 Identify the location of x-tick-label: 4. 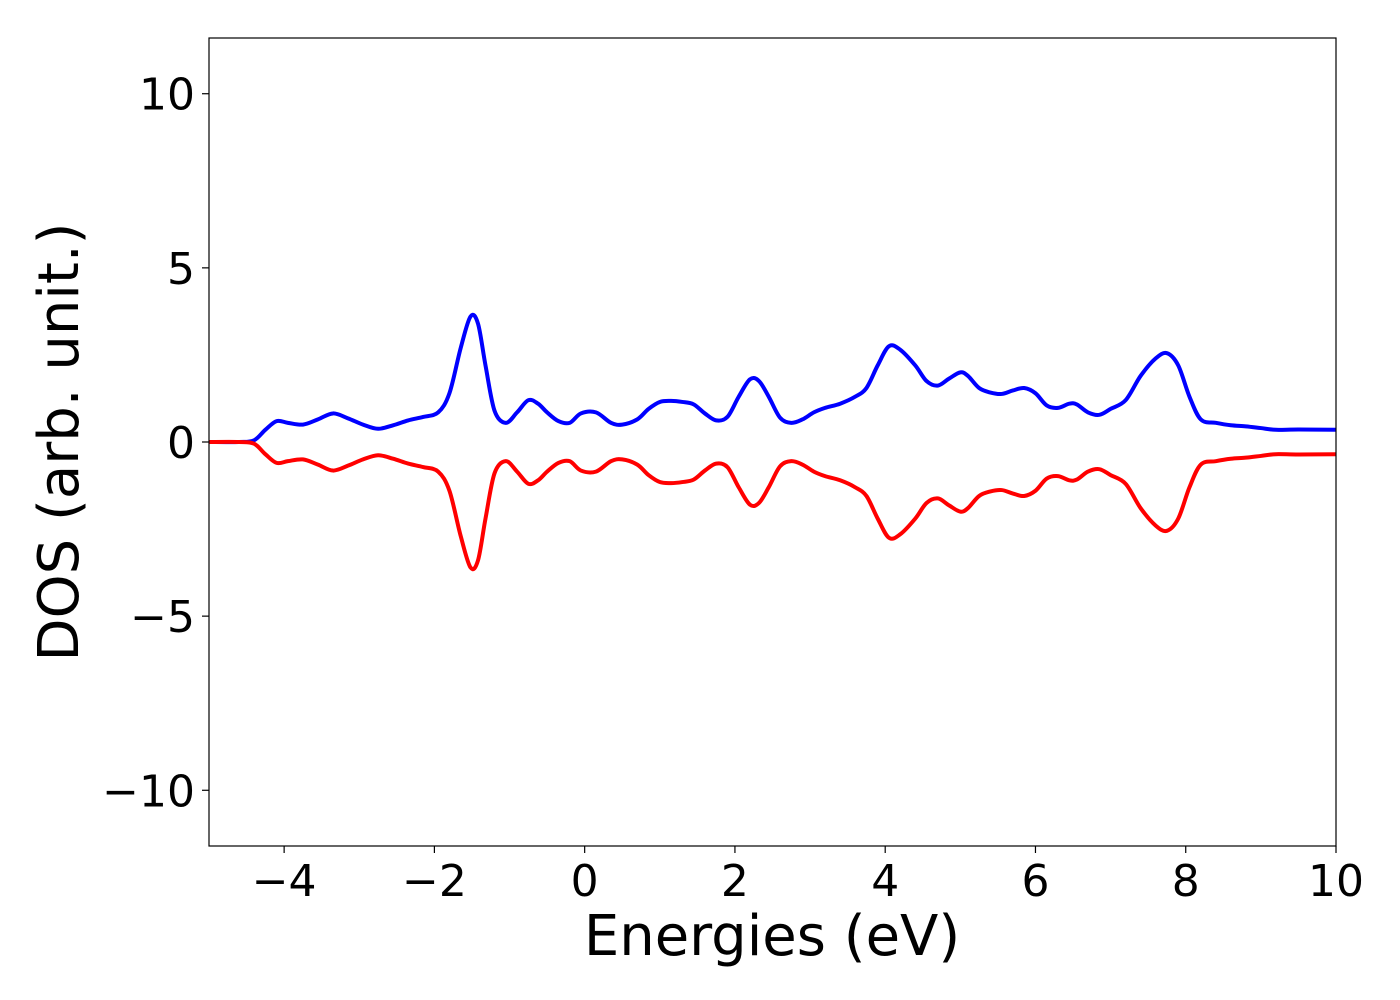
(885, 881).